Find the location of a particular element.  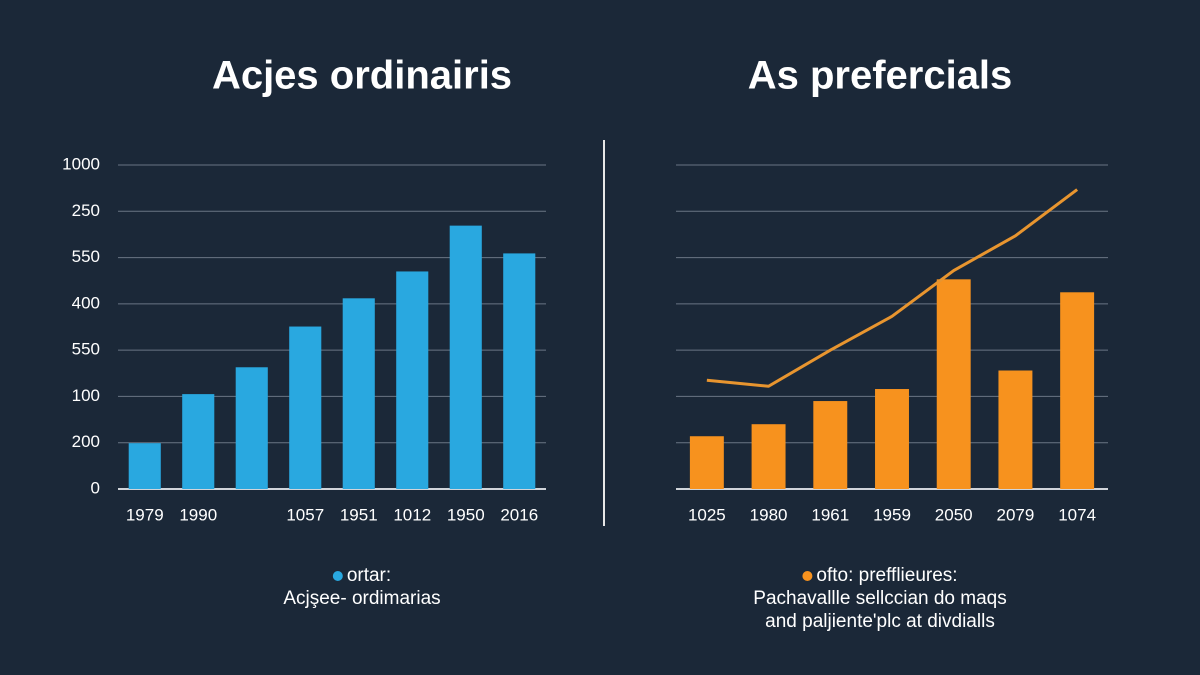

x-tick-label: 1990 is located at coordinates (198, 514).